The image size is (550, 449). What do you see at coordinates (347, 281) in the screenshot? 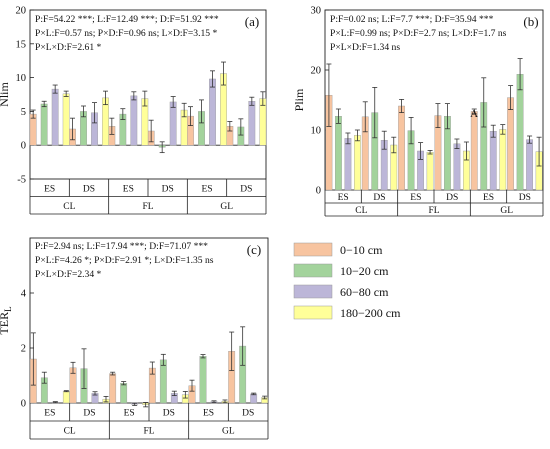
I see `legend: 0−10 cm 10−20 cm 60−80 cm 180−200 cm` at bounding box center [347, 281].